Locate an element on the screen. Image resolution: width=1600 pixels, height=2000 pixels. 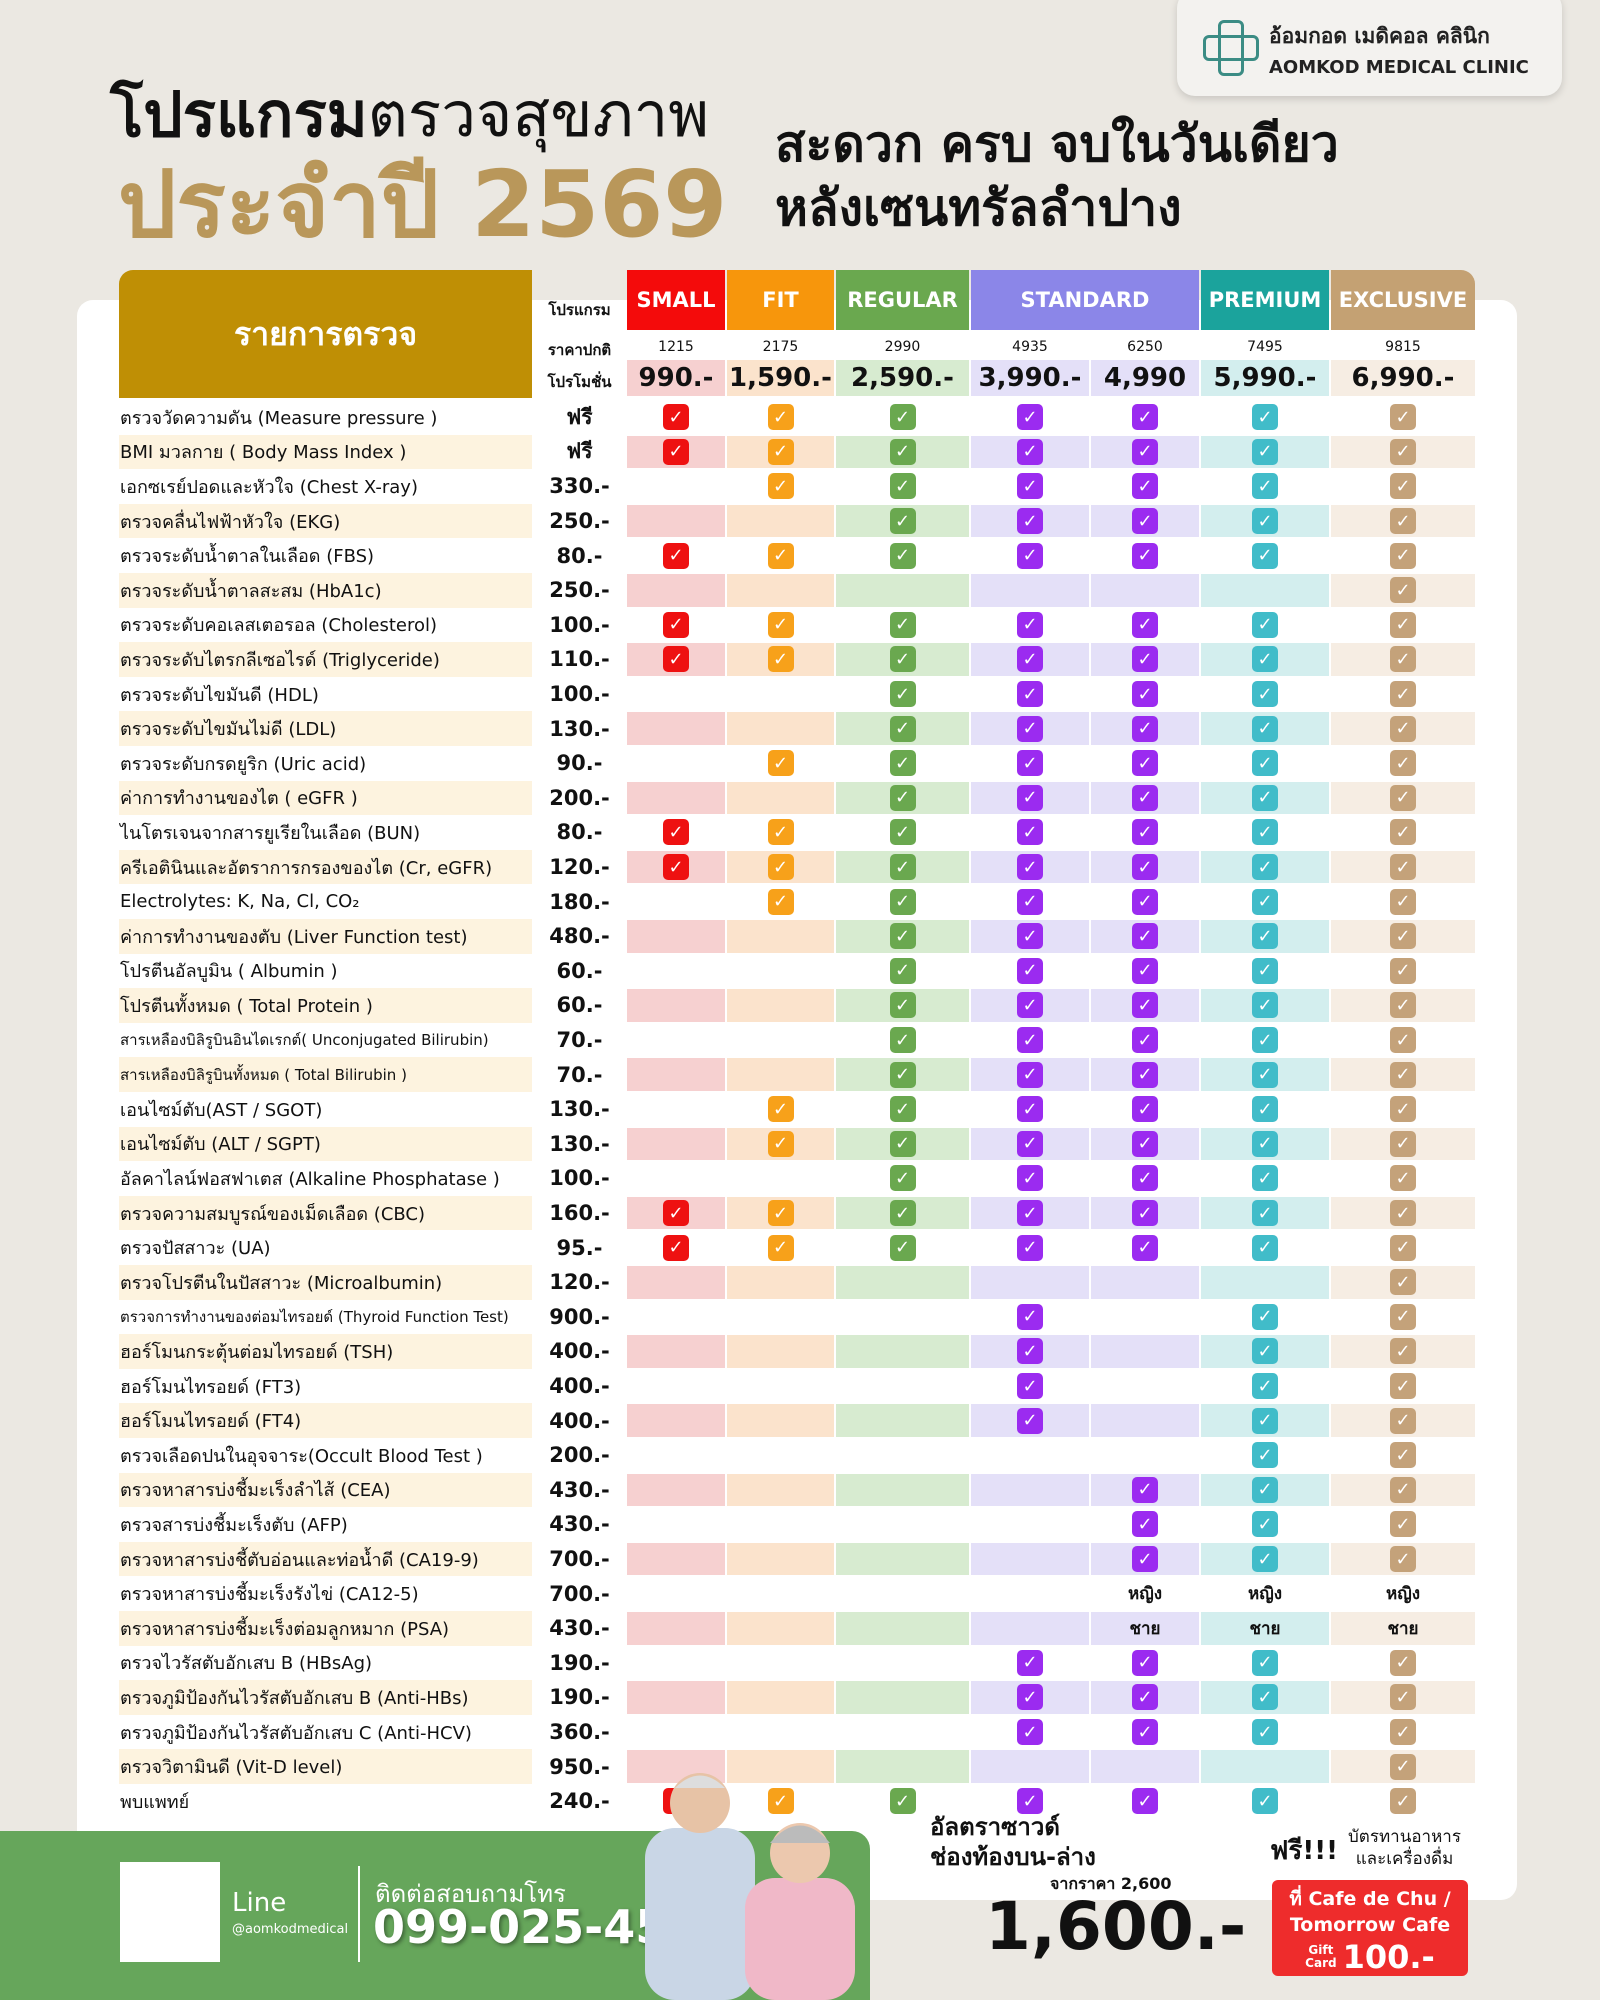
table-row: ตรวจคลื่นไฟฟ้าหัวใจ (EKG) 250.- ✓ ✓ ✓ ✓ ✓ is located at coordinates (798, 521).